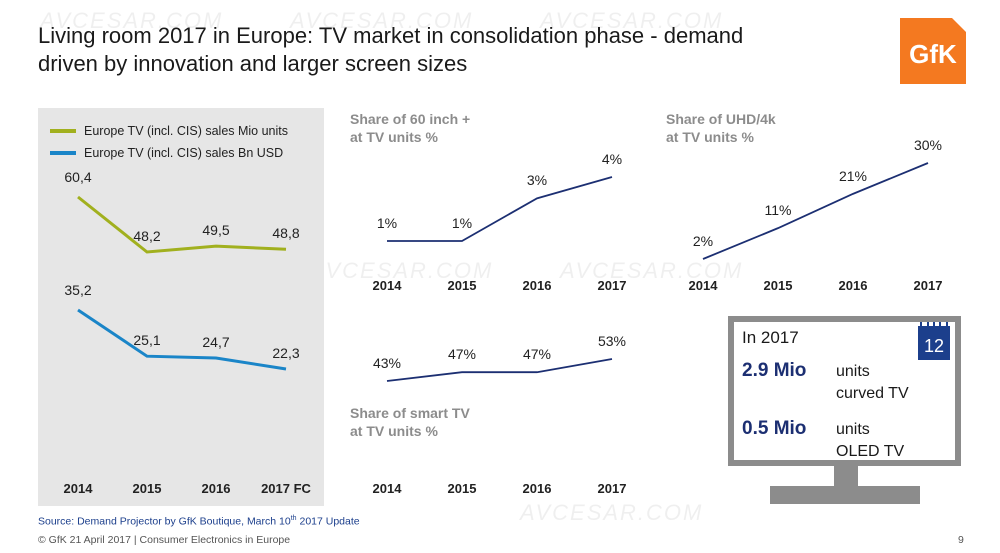  Describe the element at coordinates (537, 285) in the screenshot. I see `chart-60inch-tick-label: 2016` at that location.